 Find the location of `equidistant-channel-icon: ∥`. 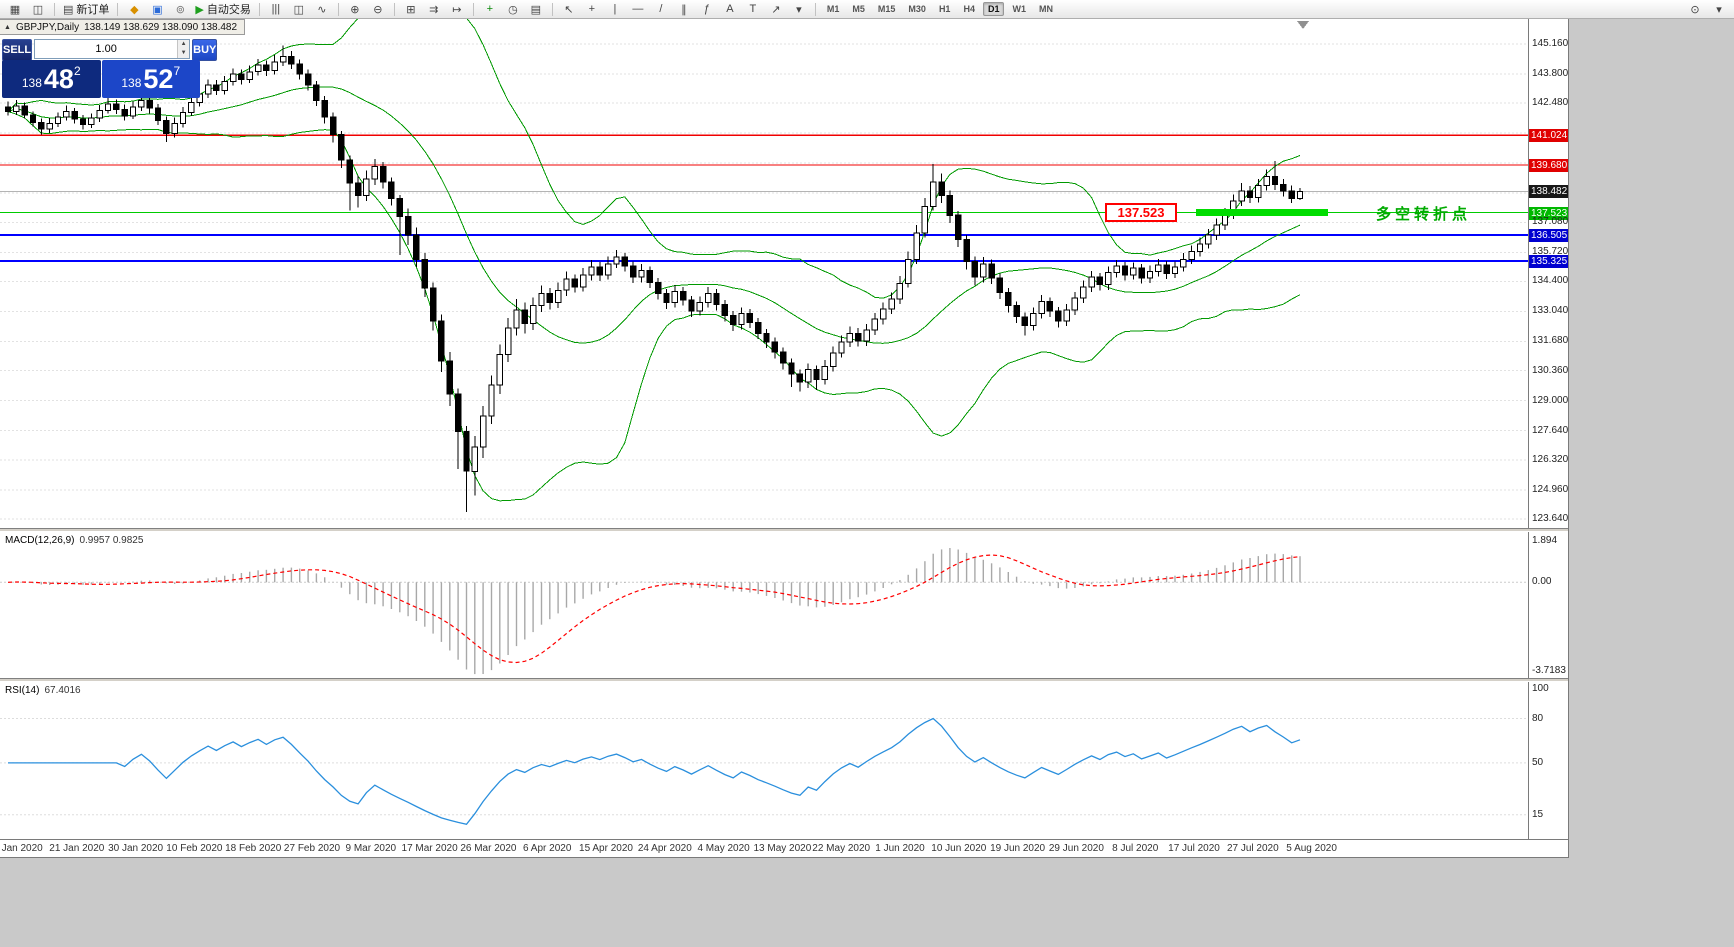

equidistant-channel-icon: ∥ is located at coordinates (684, 9).